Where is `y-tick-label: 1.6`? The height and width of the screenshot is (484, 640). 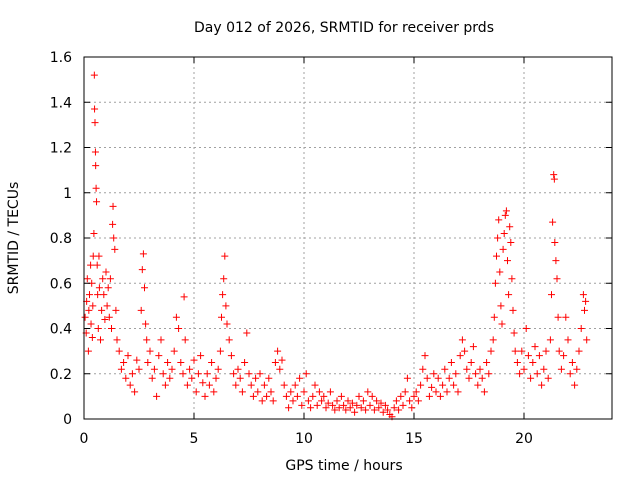 y-tick-label: 1.6 is located at coordinates (61, 58).